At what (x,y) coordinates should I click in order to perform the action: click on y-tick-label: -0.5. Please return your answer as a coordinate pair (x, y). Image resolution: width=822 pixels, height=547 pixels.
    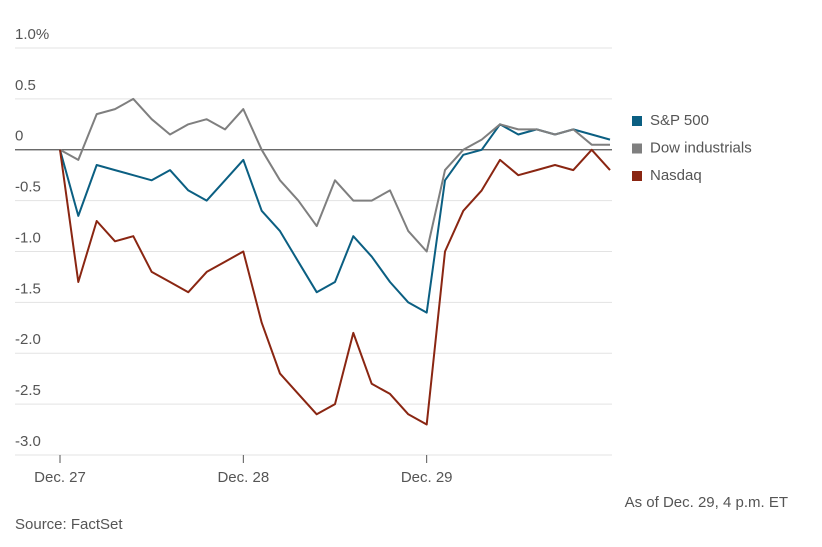
    Looking at the image, I should click on (28, 187).